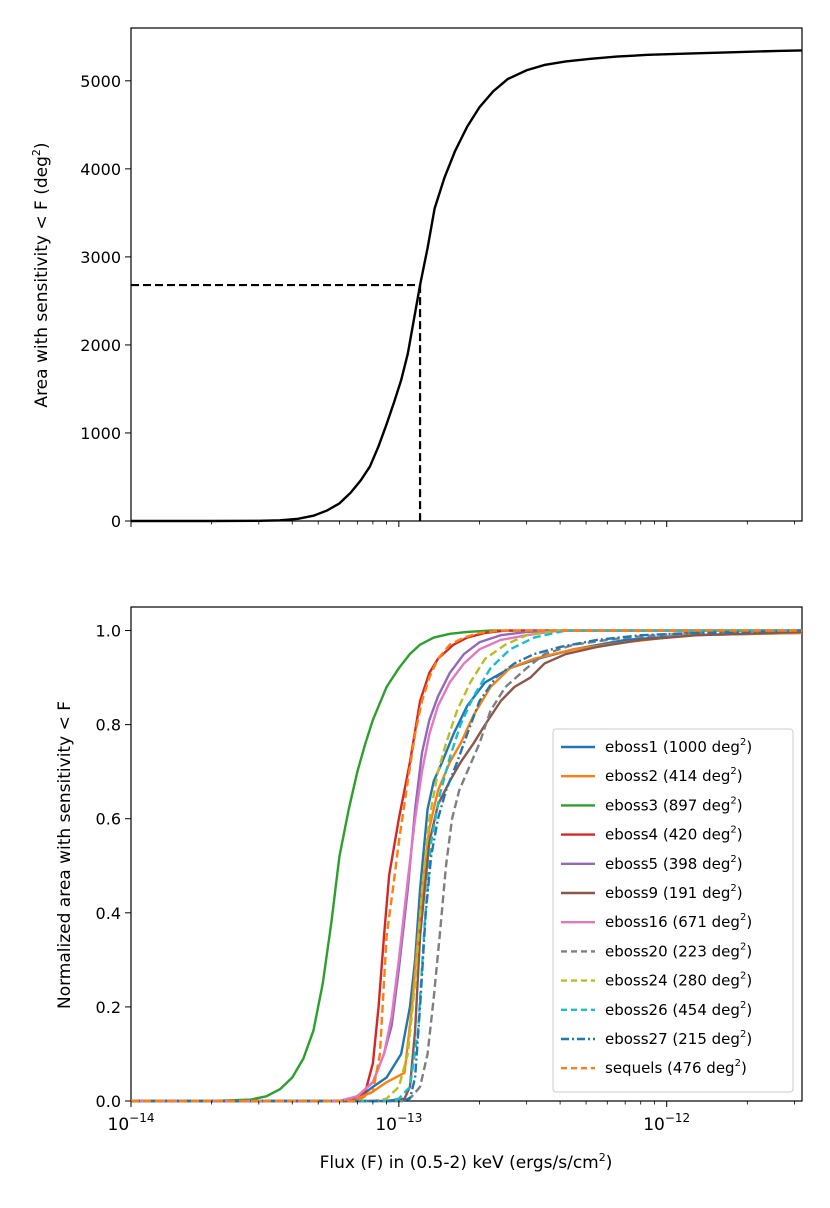 Image resolution: width=830 pixels, height=1208 pixels. I want to click on bottom-x-axis-label: Flux (F) in (0.5-2) keV (ergs/s/cm2), so click(466, 1162).